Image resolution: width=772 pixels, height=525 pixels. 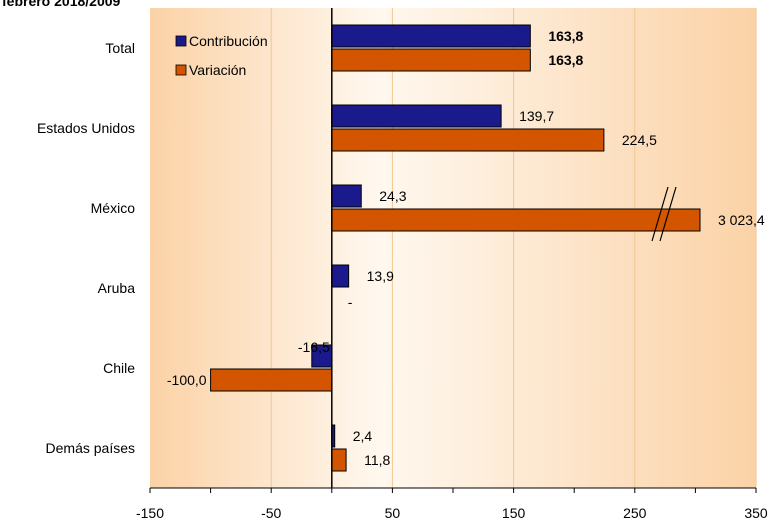 What do you see at coordinates (187, 380) in the screenshot?
I see `value-label: -100,0` at bounding box center [187, 380].